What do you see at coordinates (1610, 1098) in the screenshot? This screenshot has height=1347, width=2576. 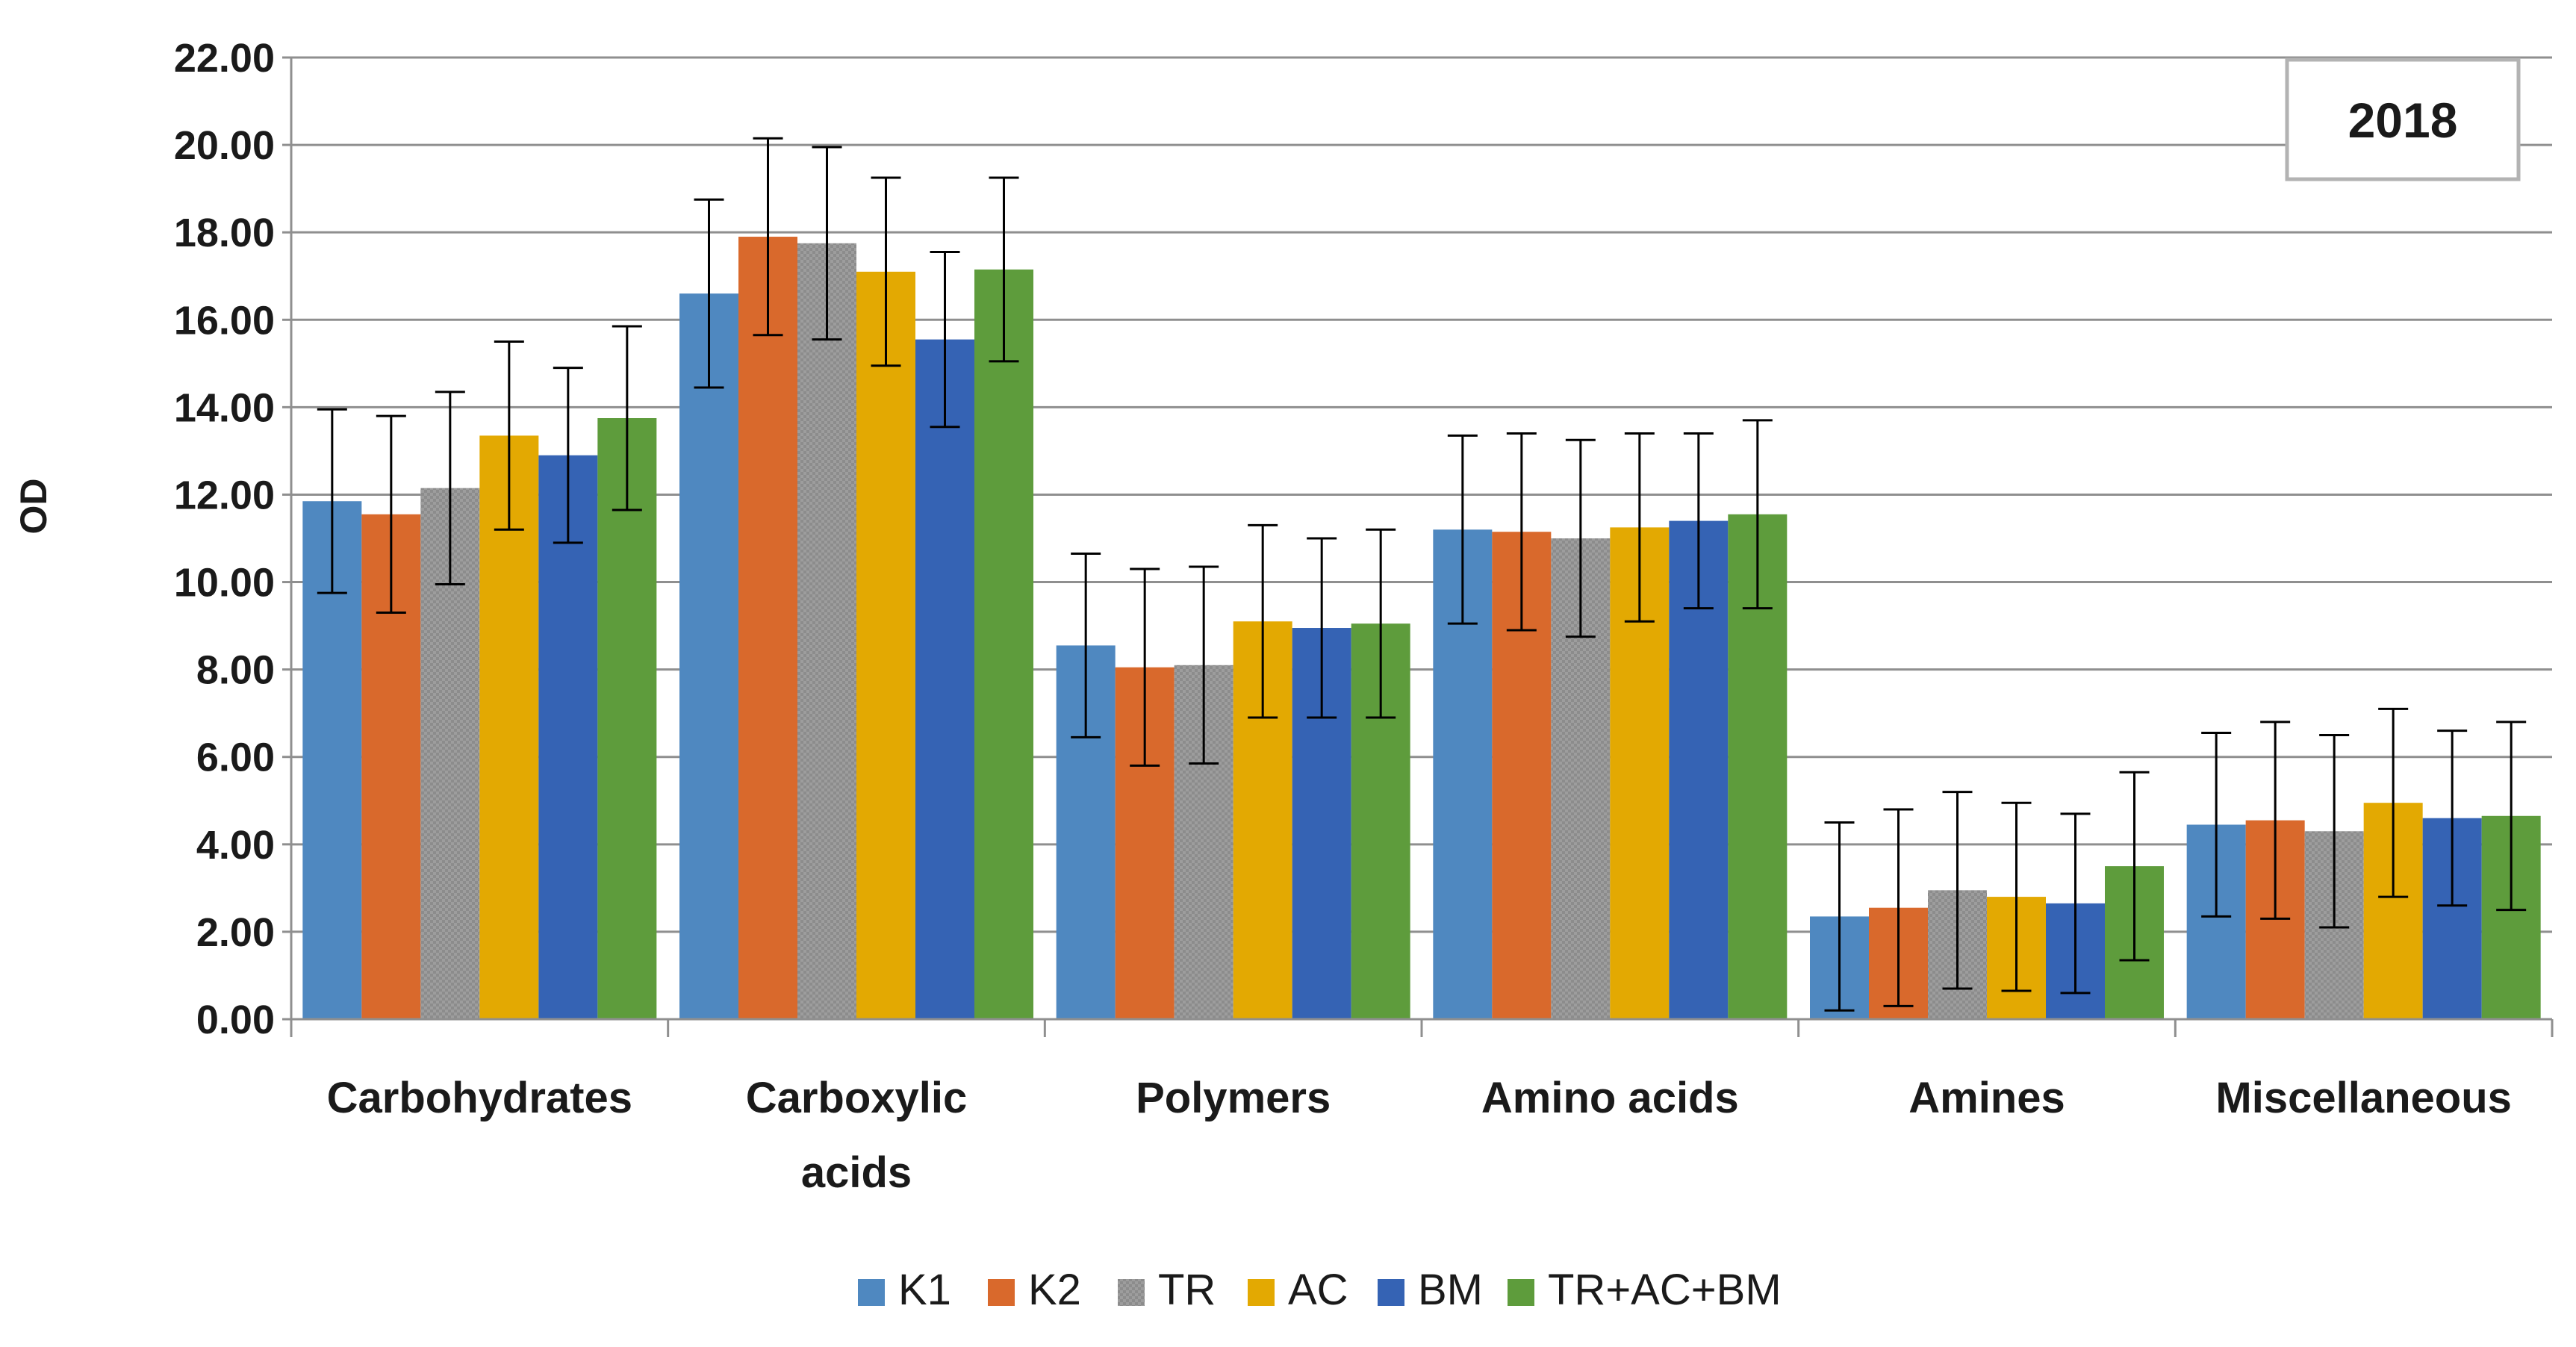 I see `x-category-label: Amino acids` at bounding box center [1610, 1098].